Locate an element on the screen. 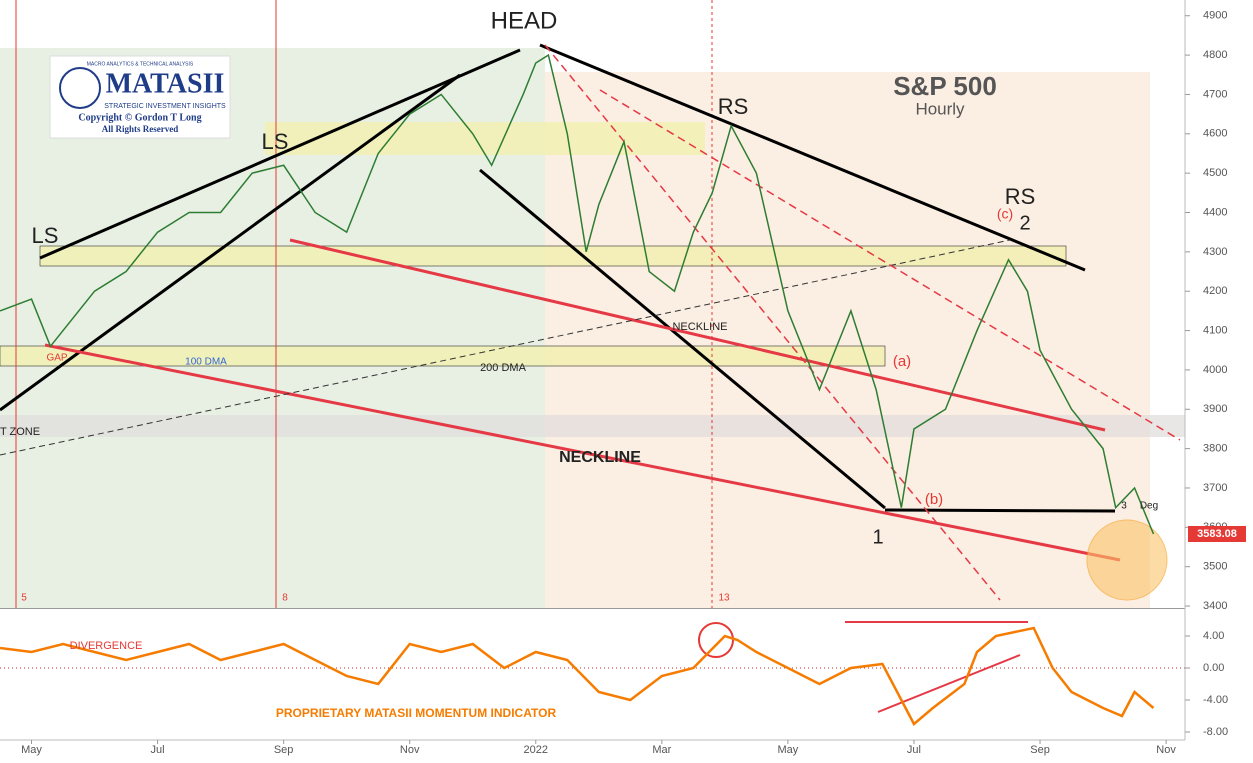  annotation: 2 is located at coordinates (1024, 223).